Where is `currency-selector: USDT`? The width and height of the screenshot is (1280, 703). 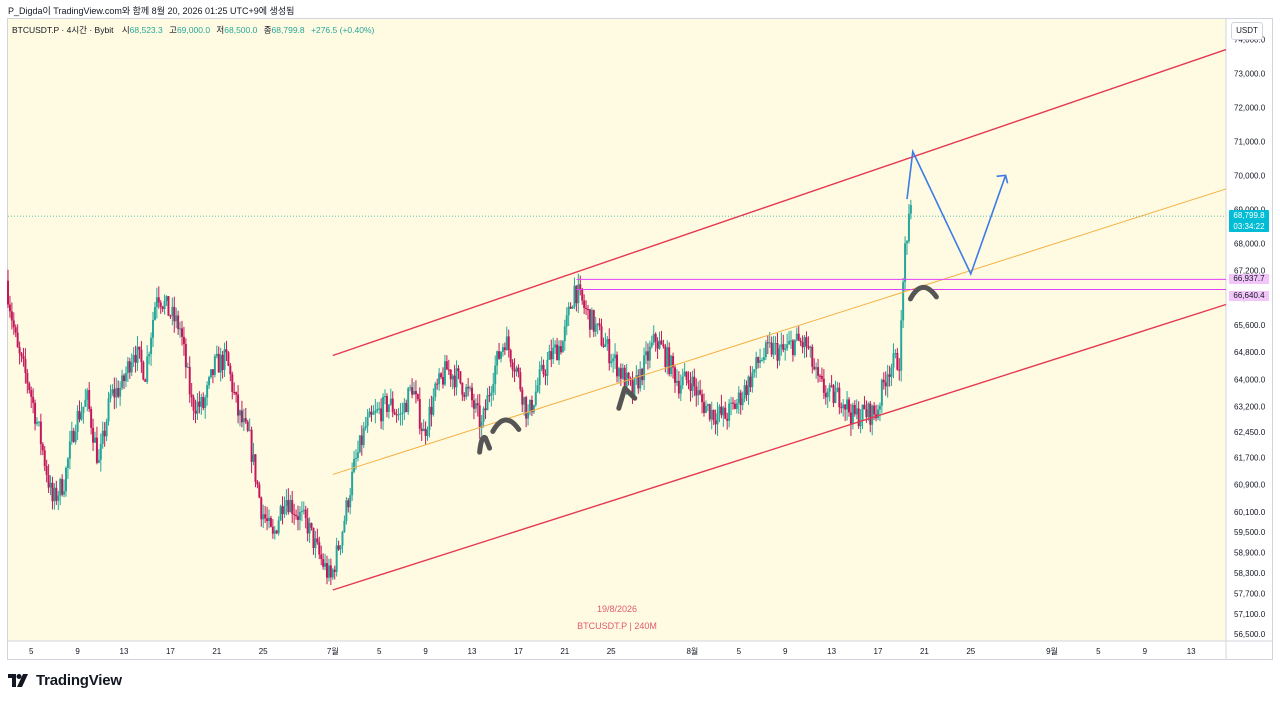
currency-selector: USDT is located at coordinates (1247, 31).